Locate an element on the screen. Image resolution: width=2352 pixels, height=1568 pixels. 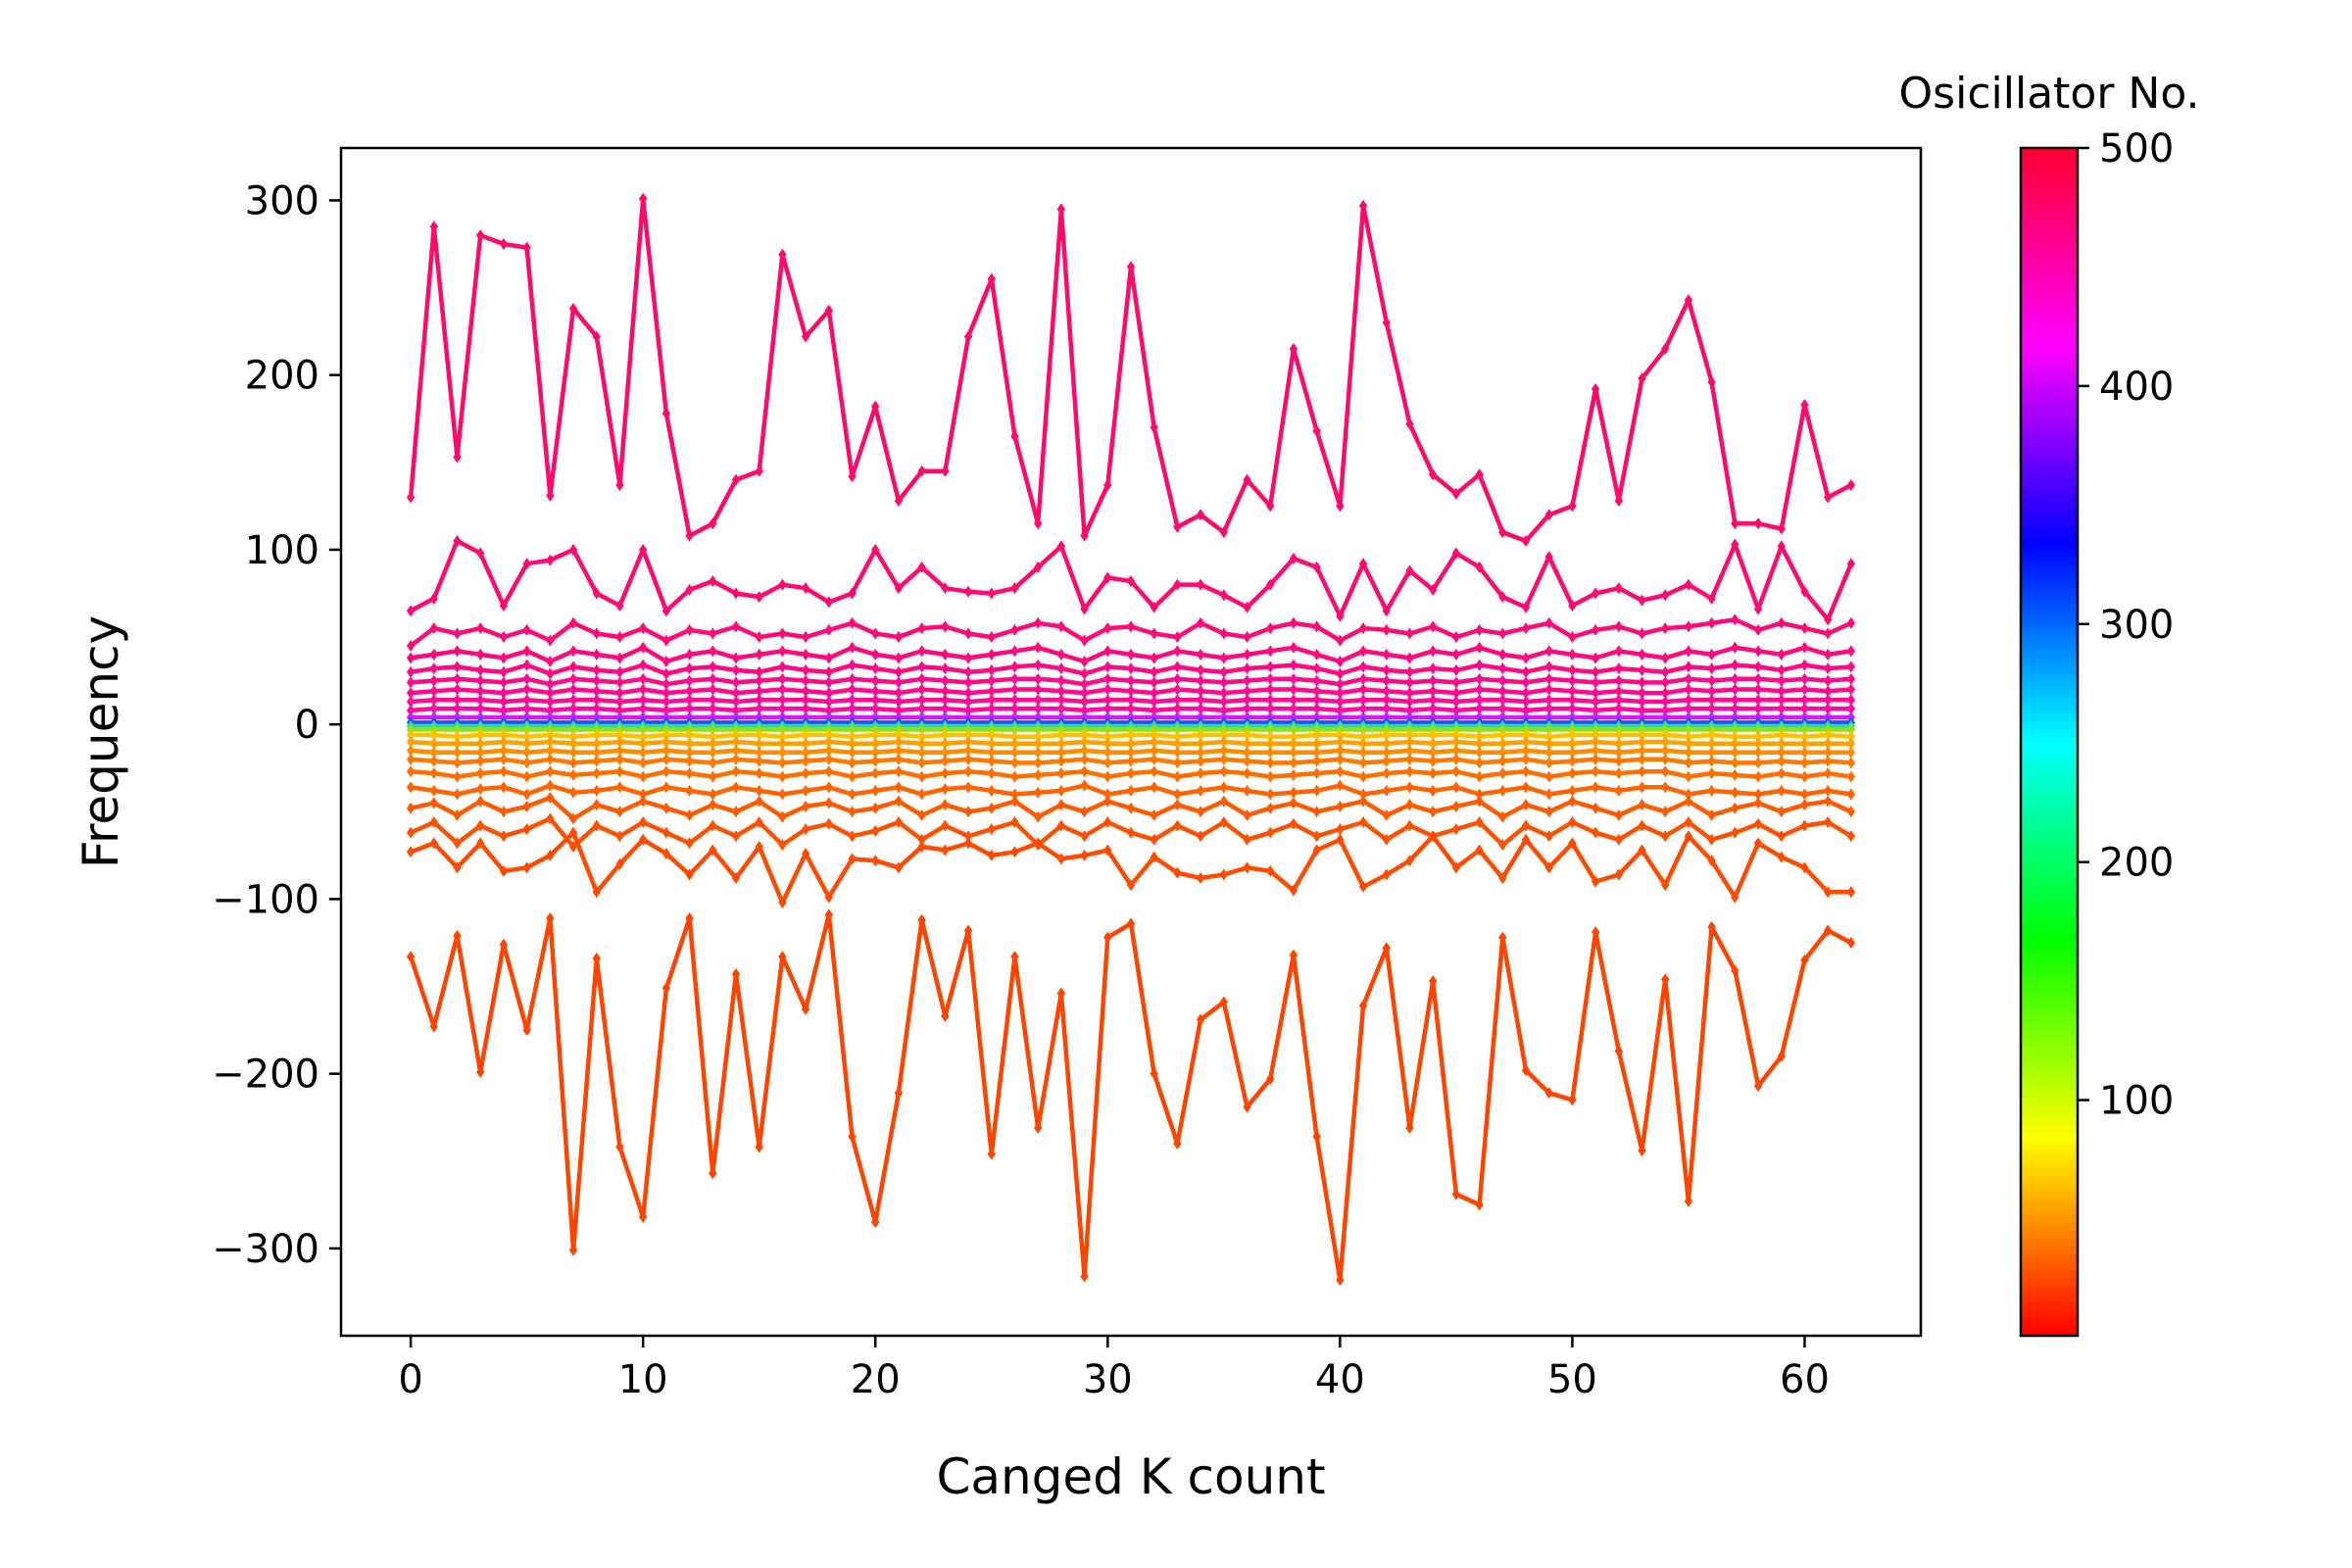
y-tick-label: 100 is located at coordinates (282, 550).